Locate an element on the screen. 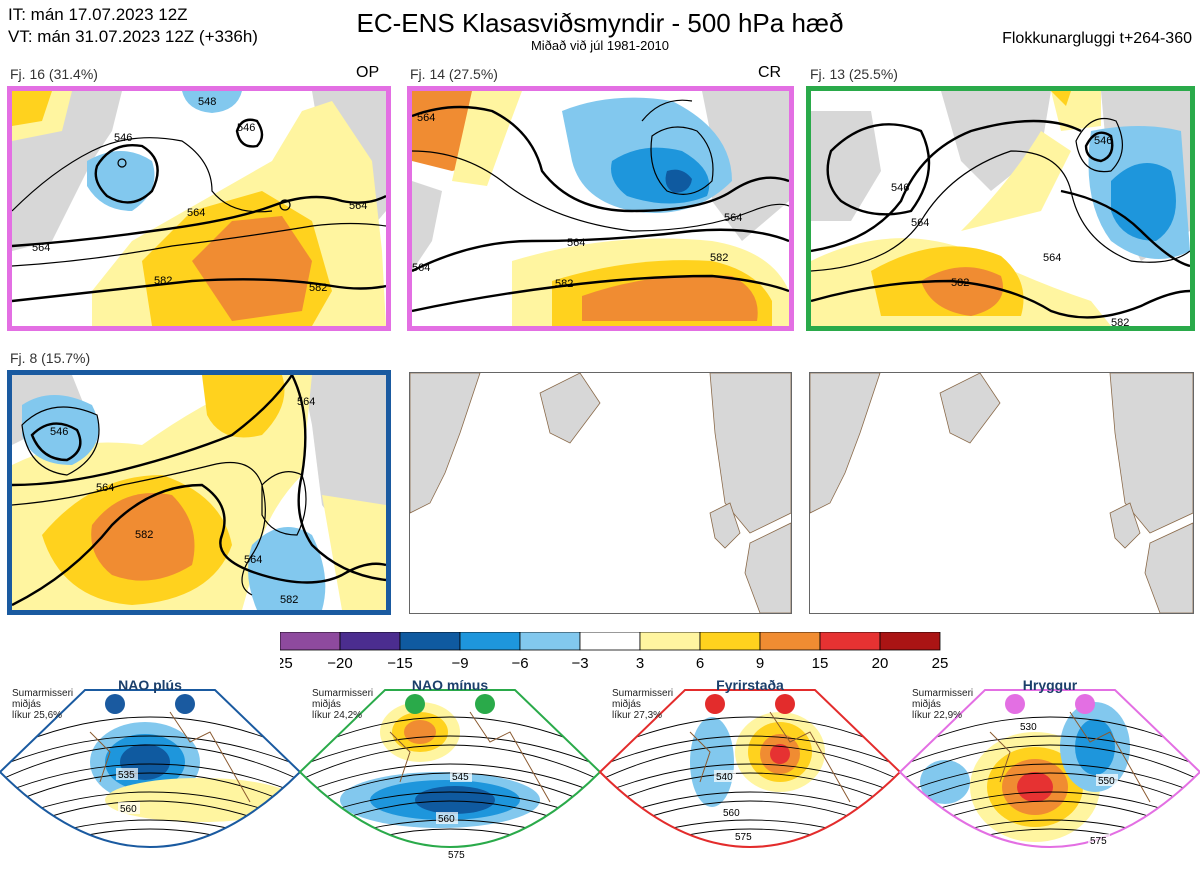 This screenshot has height=876, width=1200. panel-3-label: Fj. 13 (25.5%) is located at coordinates (854, 74).